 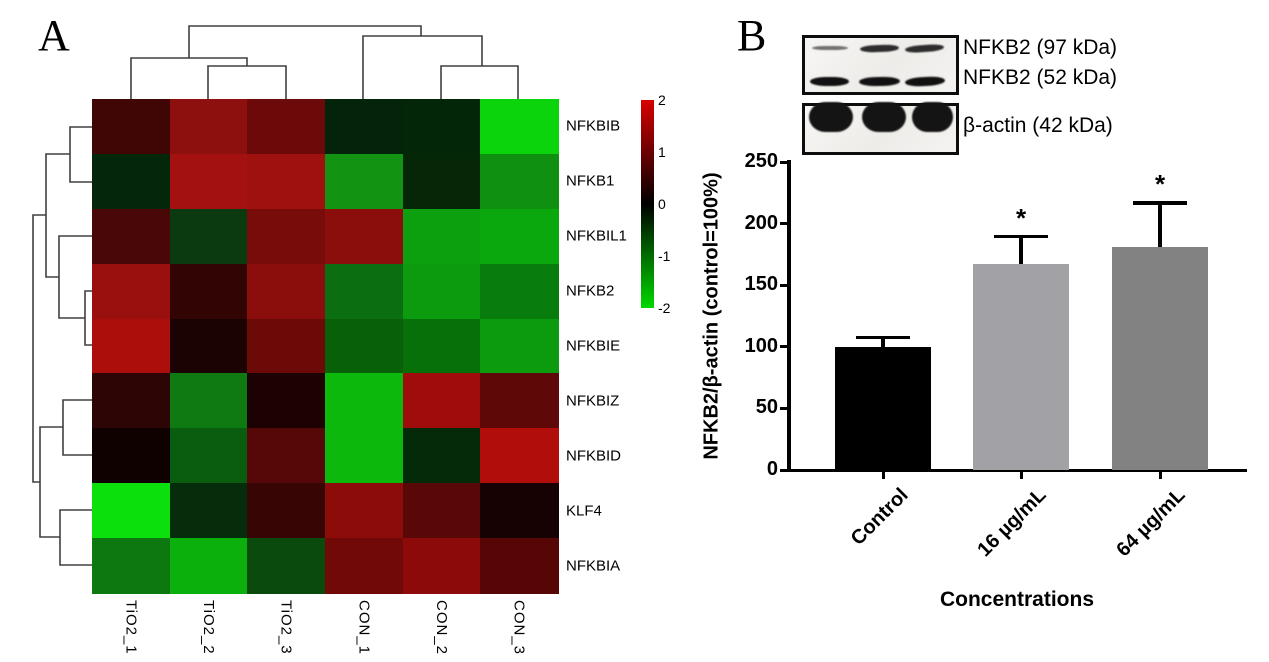 I want to click on y-tick-label-250: 250, so click(x=761, y=161).